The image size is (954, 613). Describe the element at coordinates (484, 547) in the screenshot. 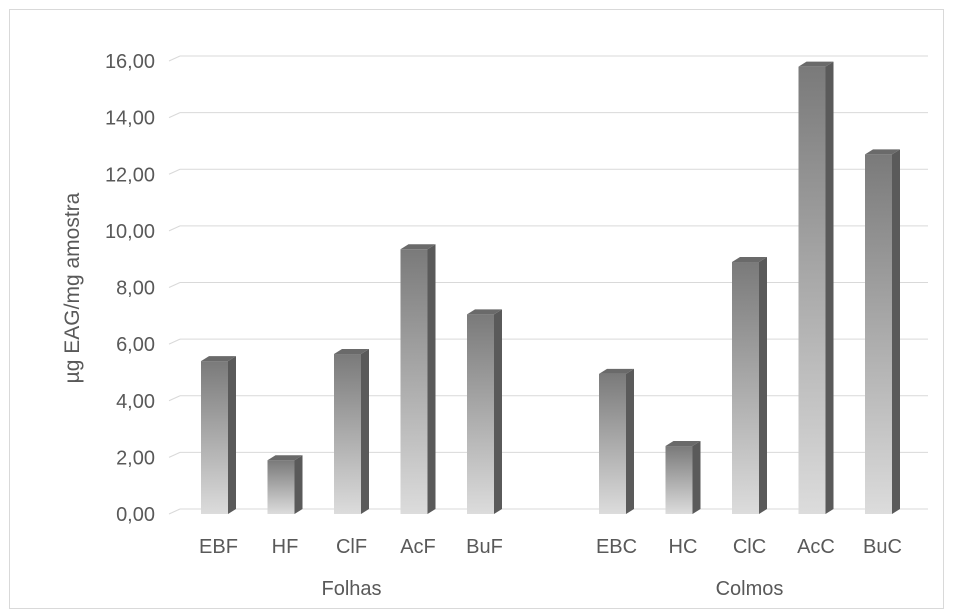

I see `x-tick-label: BuF` at that location.